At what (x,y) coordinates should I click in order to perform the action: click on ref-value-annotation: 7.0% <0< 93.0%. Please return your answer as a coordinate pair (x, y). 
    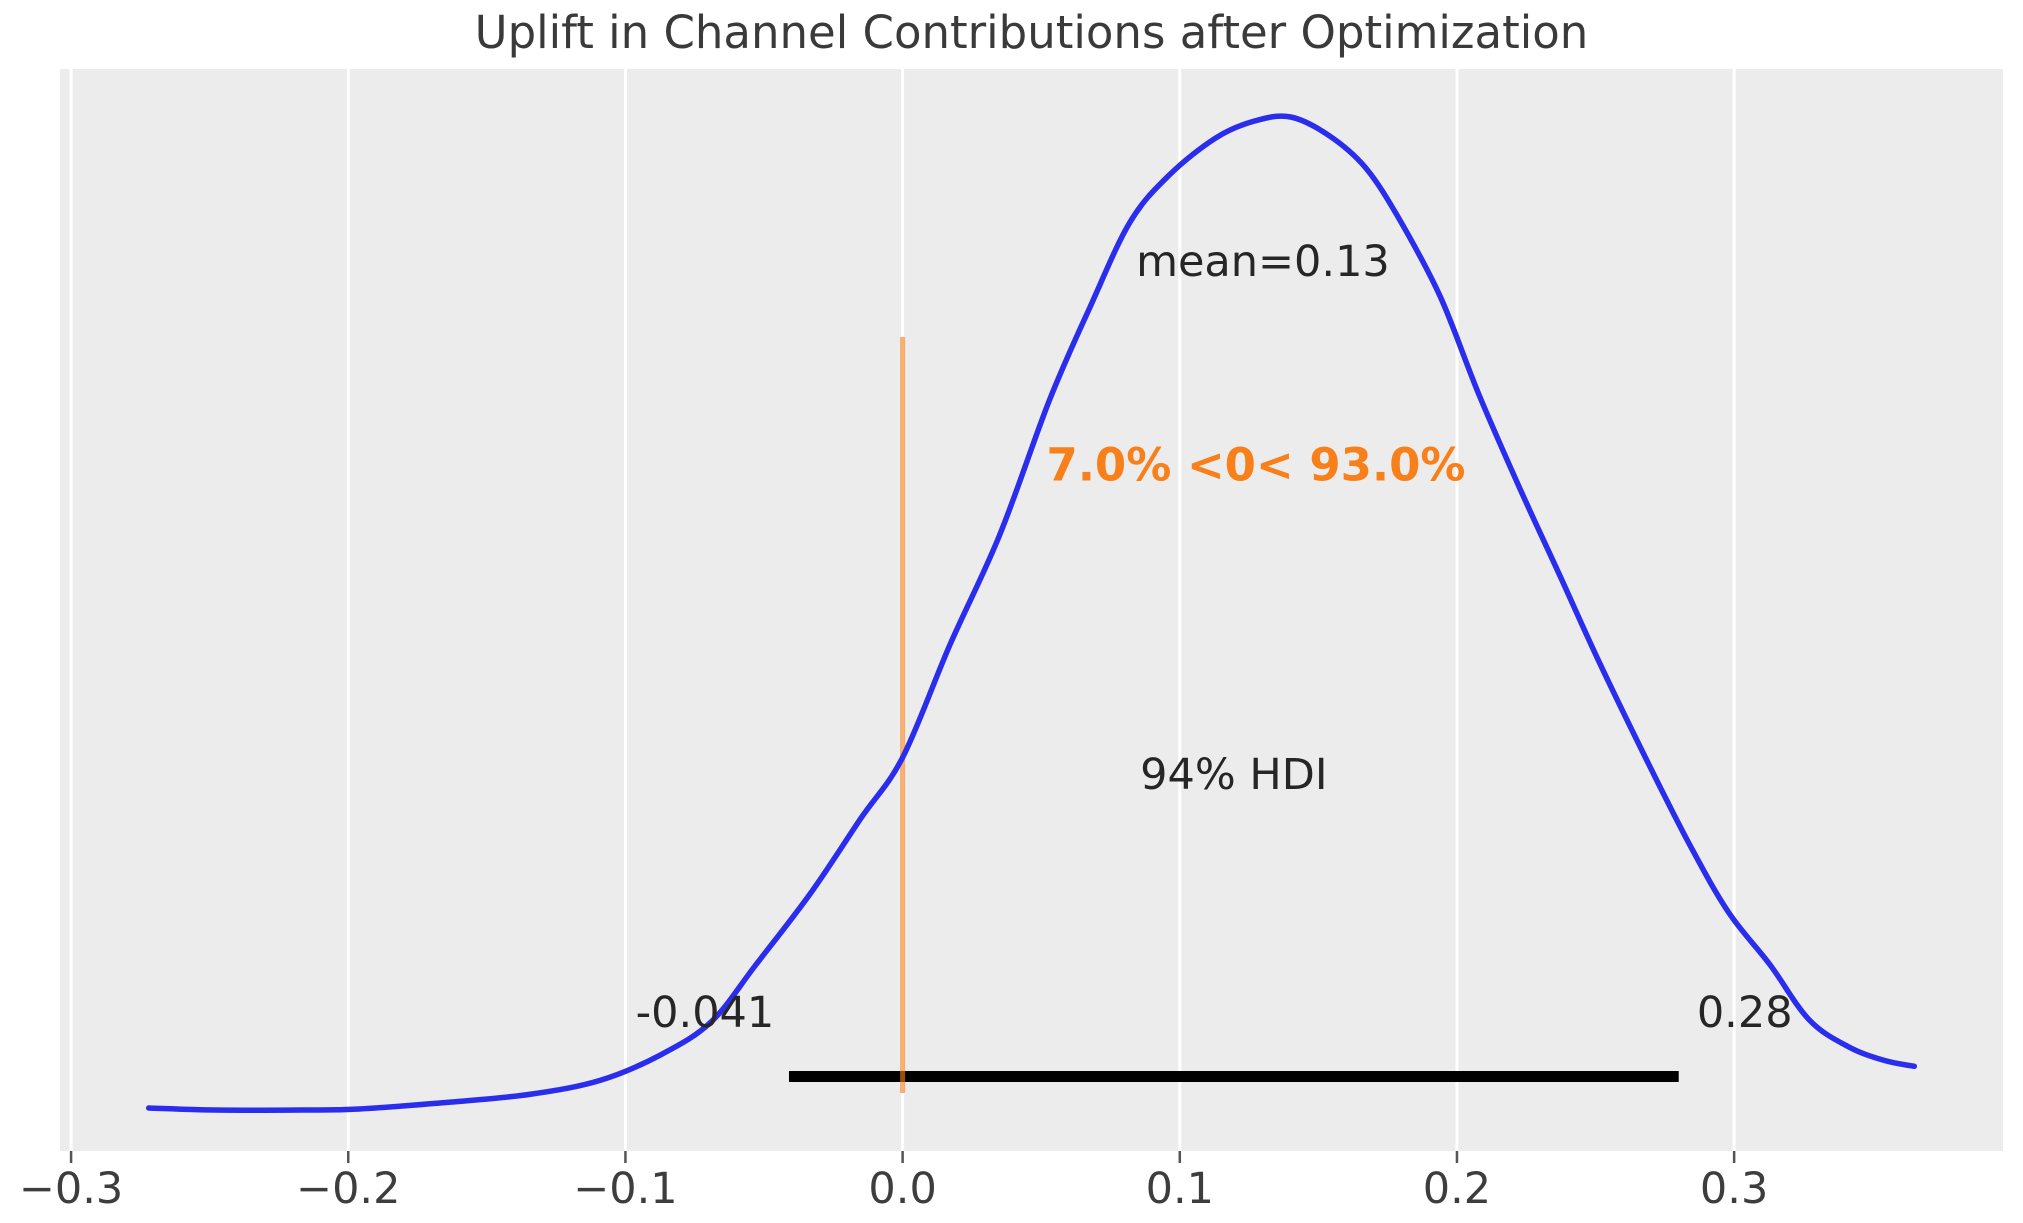
    Looking at the image, I should click on (1256, 465).